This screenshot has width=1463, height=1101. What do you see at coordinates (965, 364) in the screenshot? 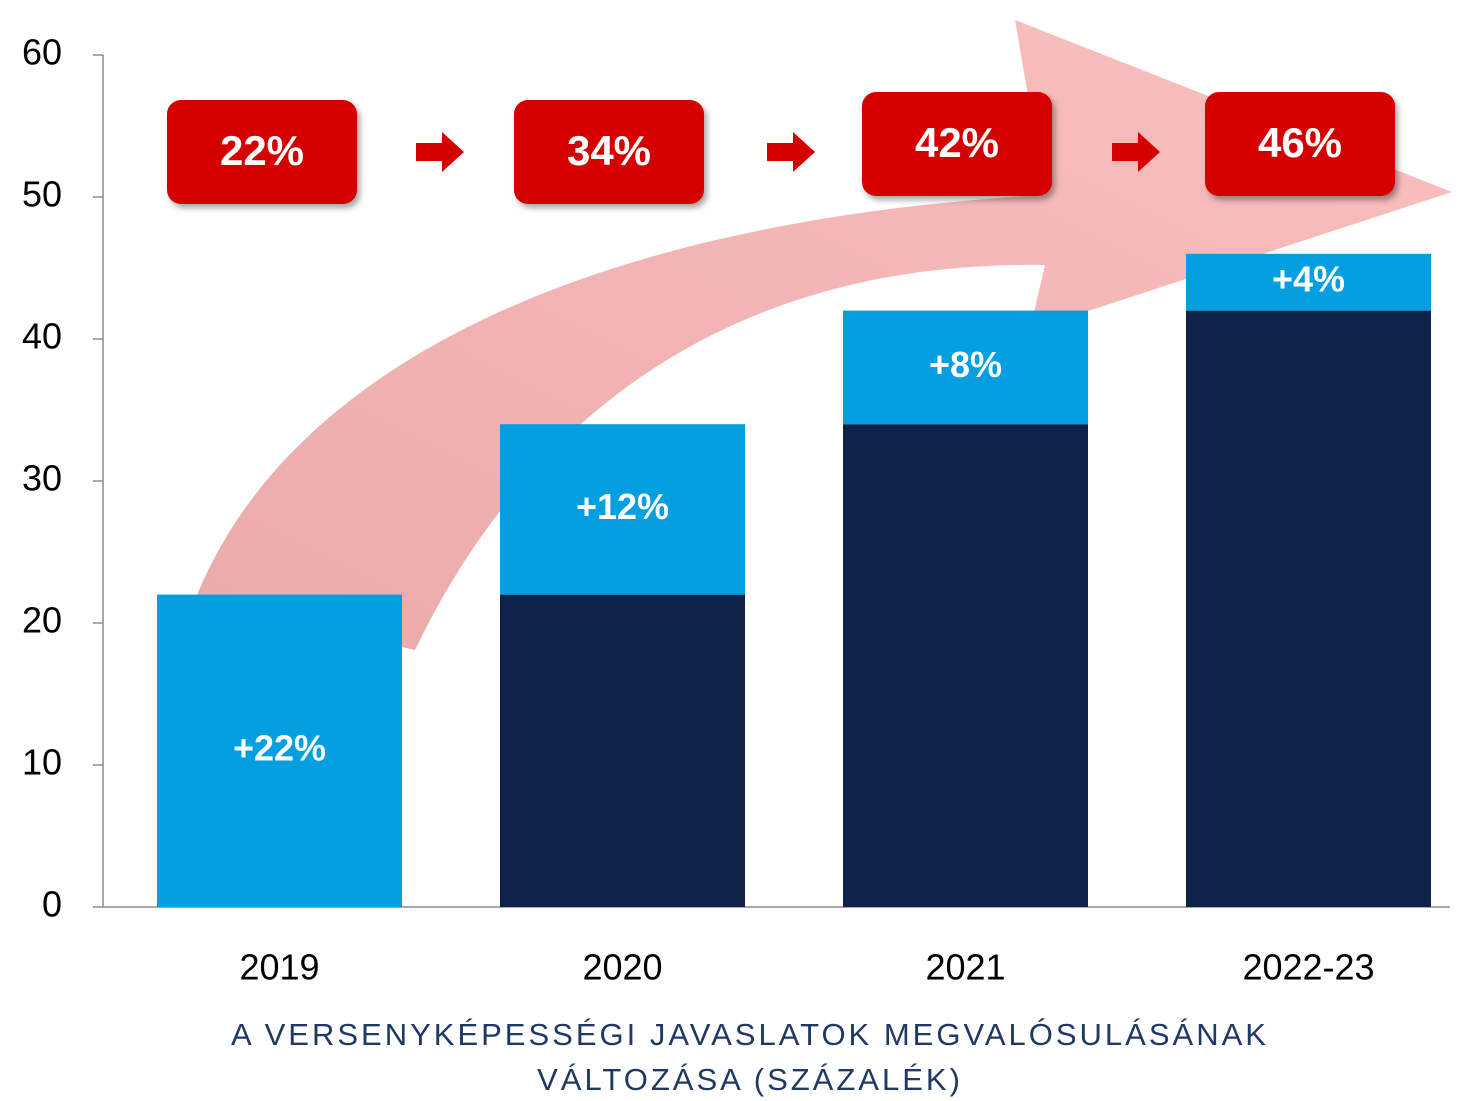
I see `data-label: +8%` at bounding box center [965, 364].